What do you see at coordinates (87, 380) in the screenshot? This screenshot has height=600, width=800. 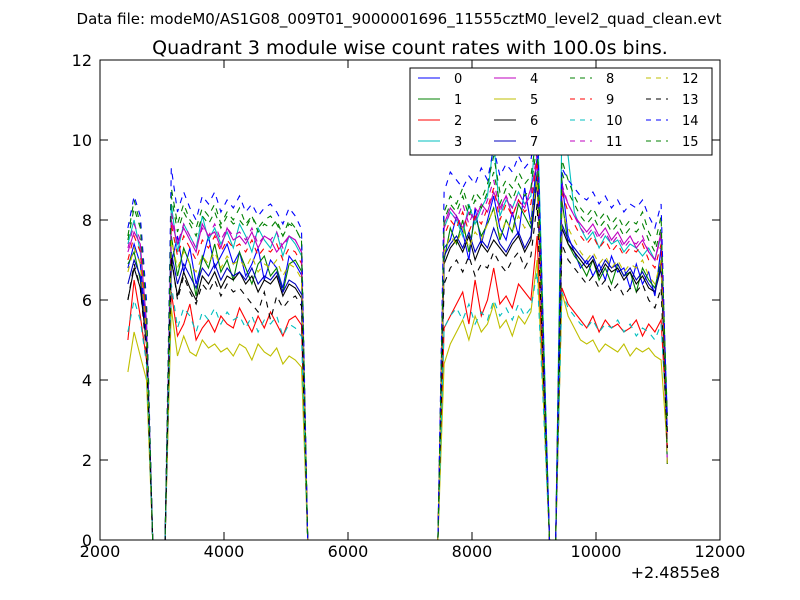 I see `y-tick-label: 4` at bounding box center [87, 380].